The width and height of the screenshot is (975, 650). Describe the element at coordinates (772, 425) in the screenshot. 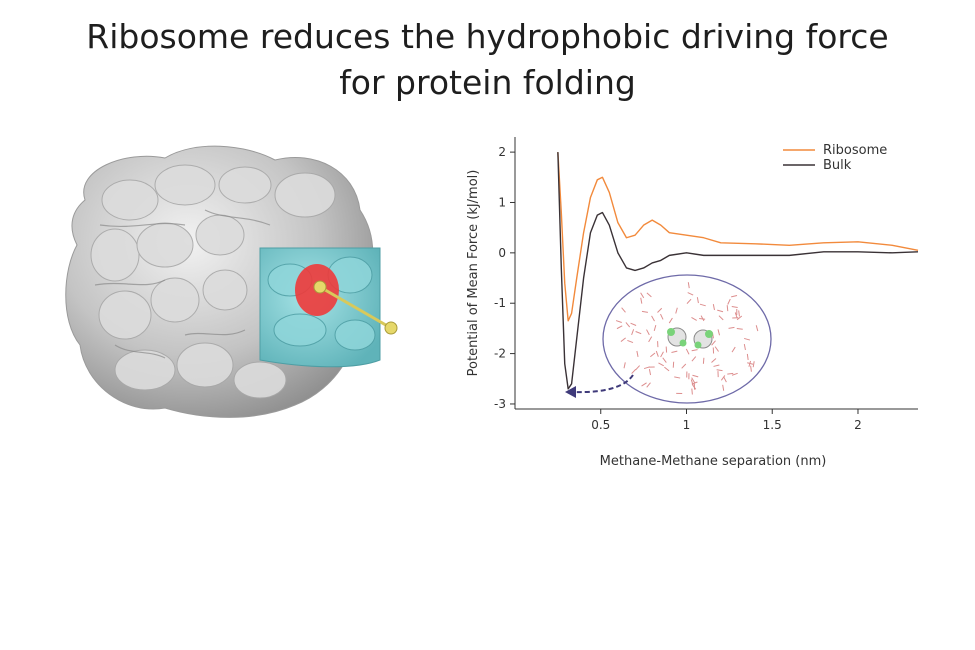

I see `x-tick-label: 1.5` at that location.